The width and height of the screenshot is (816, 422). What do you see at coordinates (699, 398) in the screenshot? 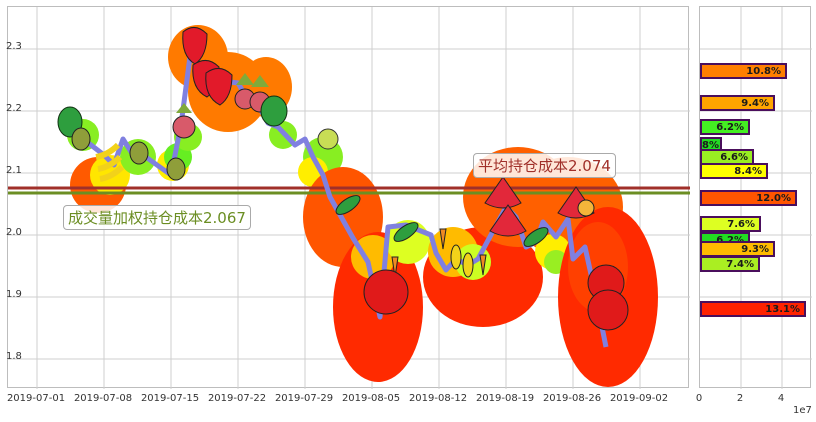
I see `side-x-tick: 0` at bounding box center [699, 398].